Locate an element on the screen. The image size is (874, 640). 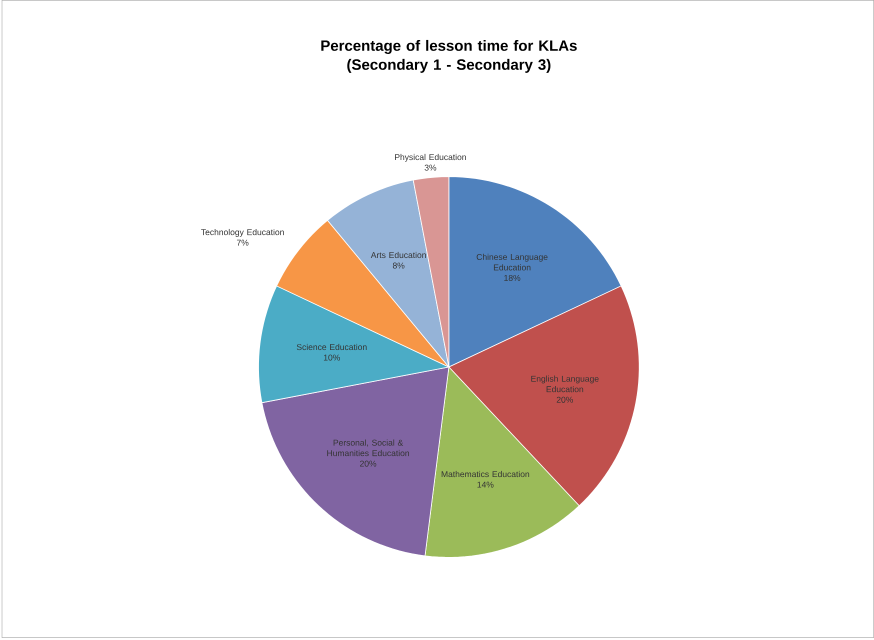
slice-label: Arts Education is located at coordinates (398, 255).